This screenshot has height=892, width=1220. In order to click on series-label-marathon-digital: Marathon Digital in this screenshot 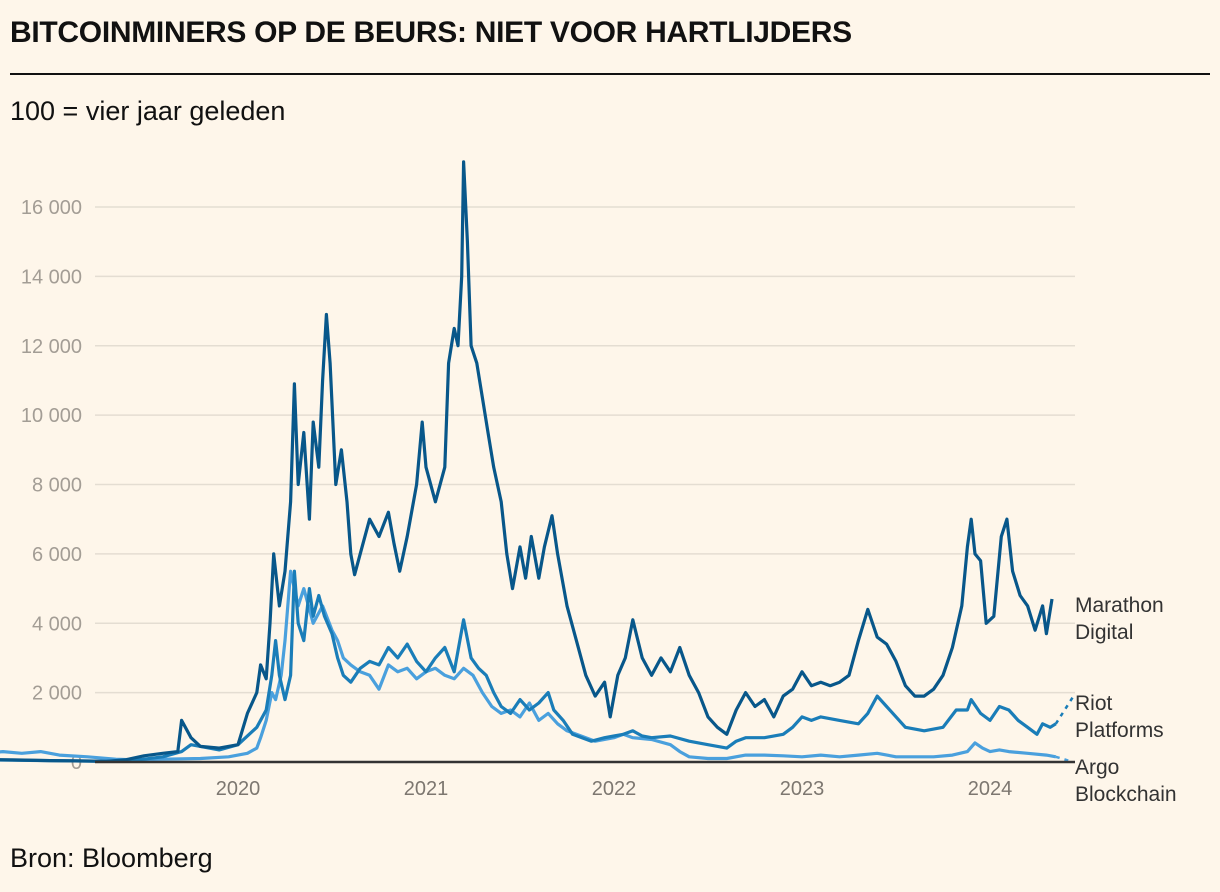, I will do `click(1119, 619)`.